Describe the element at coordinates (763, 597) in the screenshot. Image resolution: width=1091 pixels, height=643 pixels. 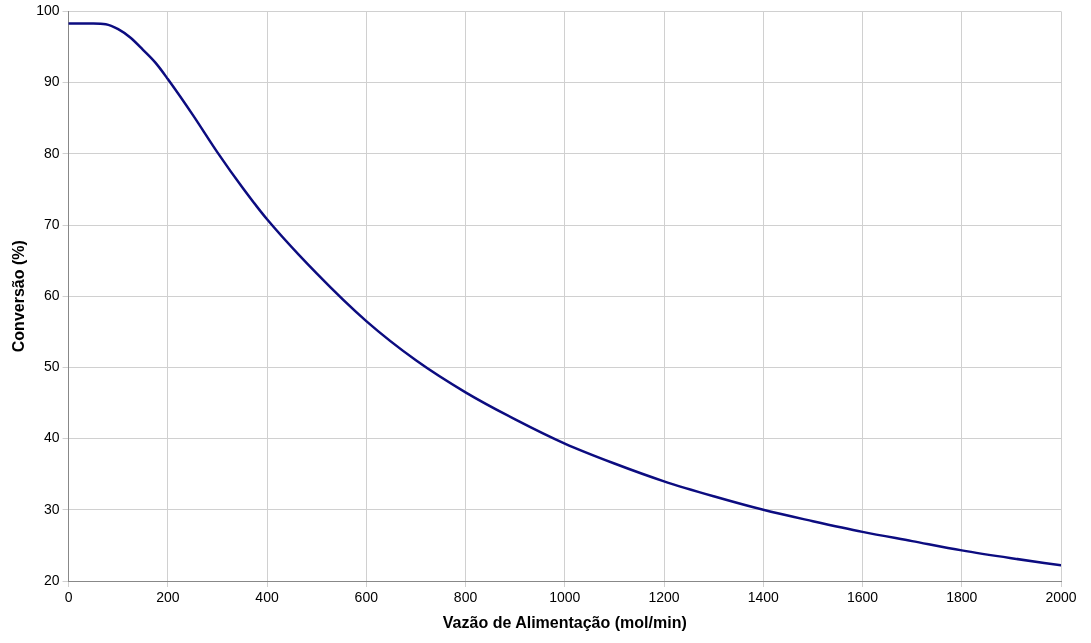
I see `x-tick-label: 1400` at that location.